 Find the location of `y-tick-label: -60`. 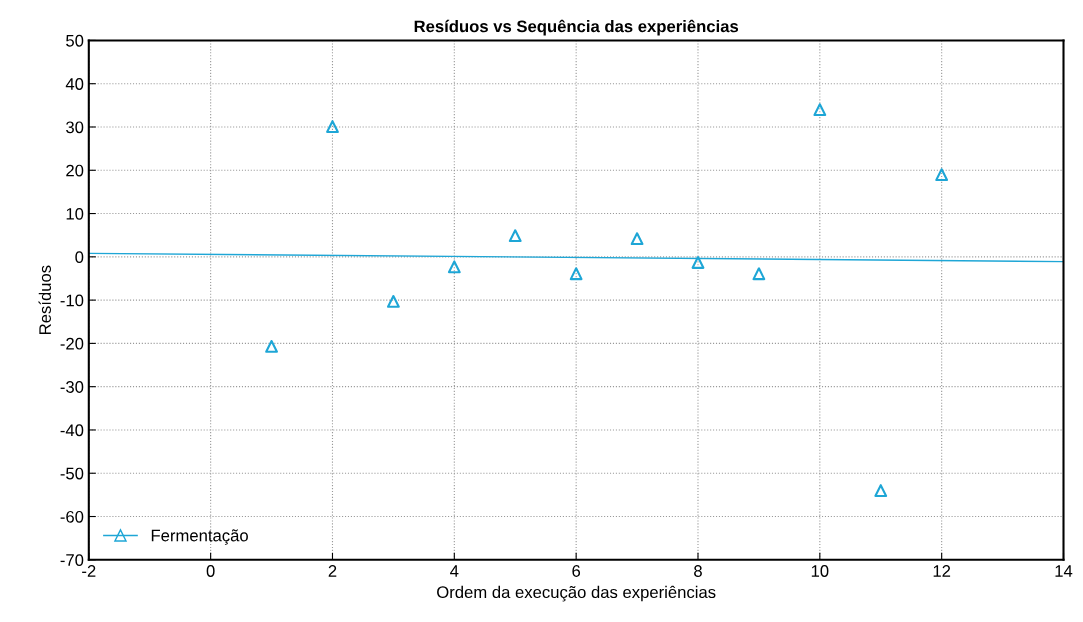

y-tick-label: -60 is located at coordinates (72, 516).